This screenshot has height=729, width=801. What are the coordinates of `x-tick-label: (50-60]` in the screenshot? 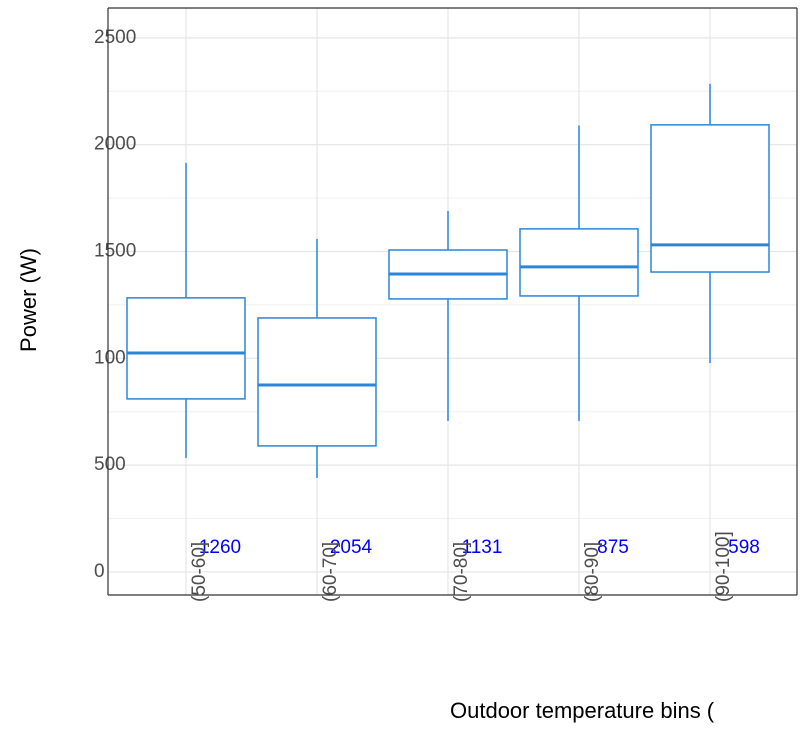 It's located at (199, 572).